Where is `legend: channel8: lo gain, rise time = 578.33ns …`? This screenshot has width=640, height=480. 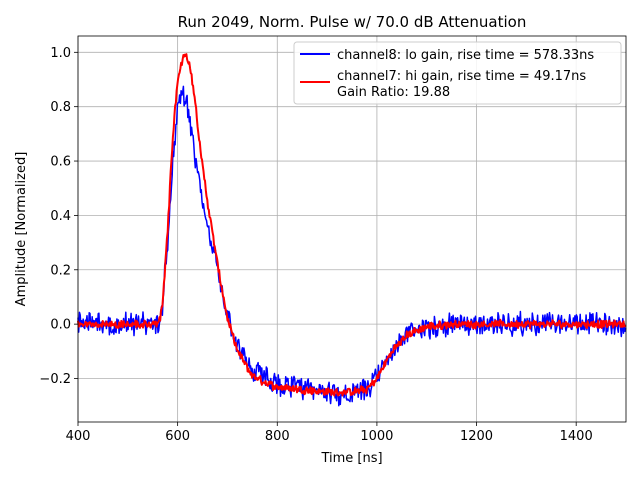
legend: channel8: lo gain, rise time = 578.33ns … is located at coordinates (457, 73).